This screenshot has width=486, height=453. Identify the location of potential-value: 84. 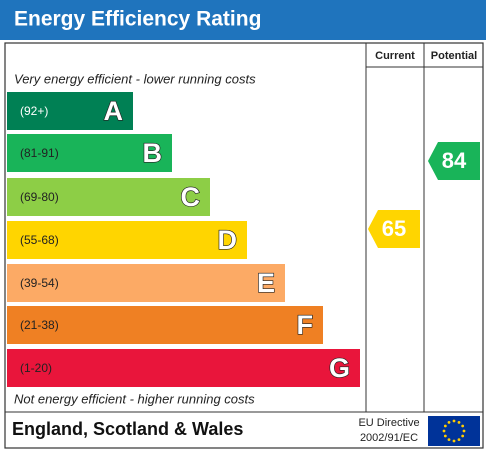
(454, 160).